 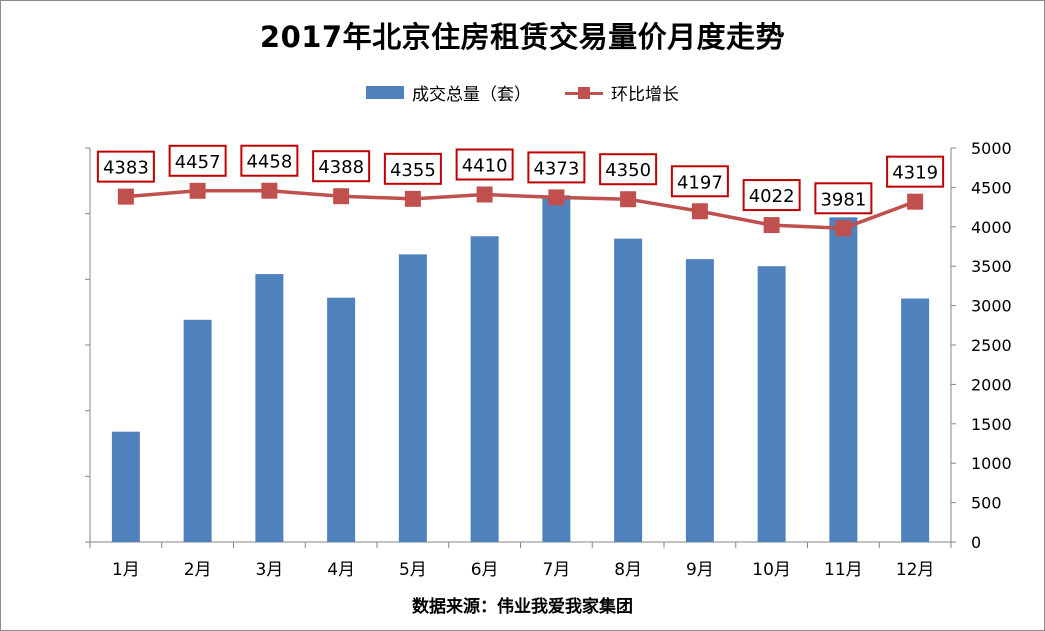 I want to click on legend-label-growth: 环比增长, so click(x=645, y=95).